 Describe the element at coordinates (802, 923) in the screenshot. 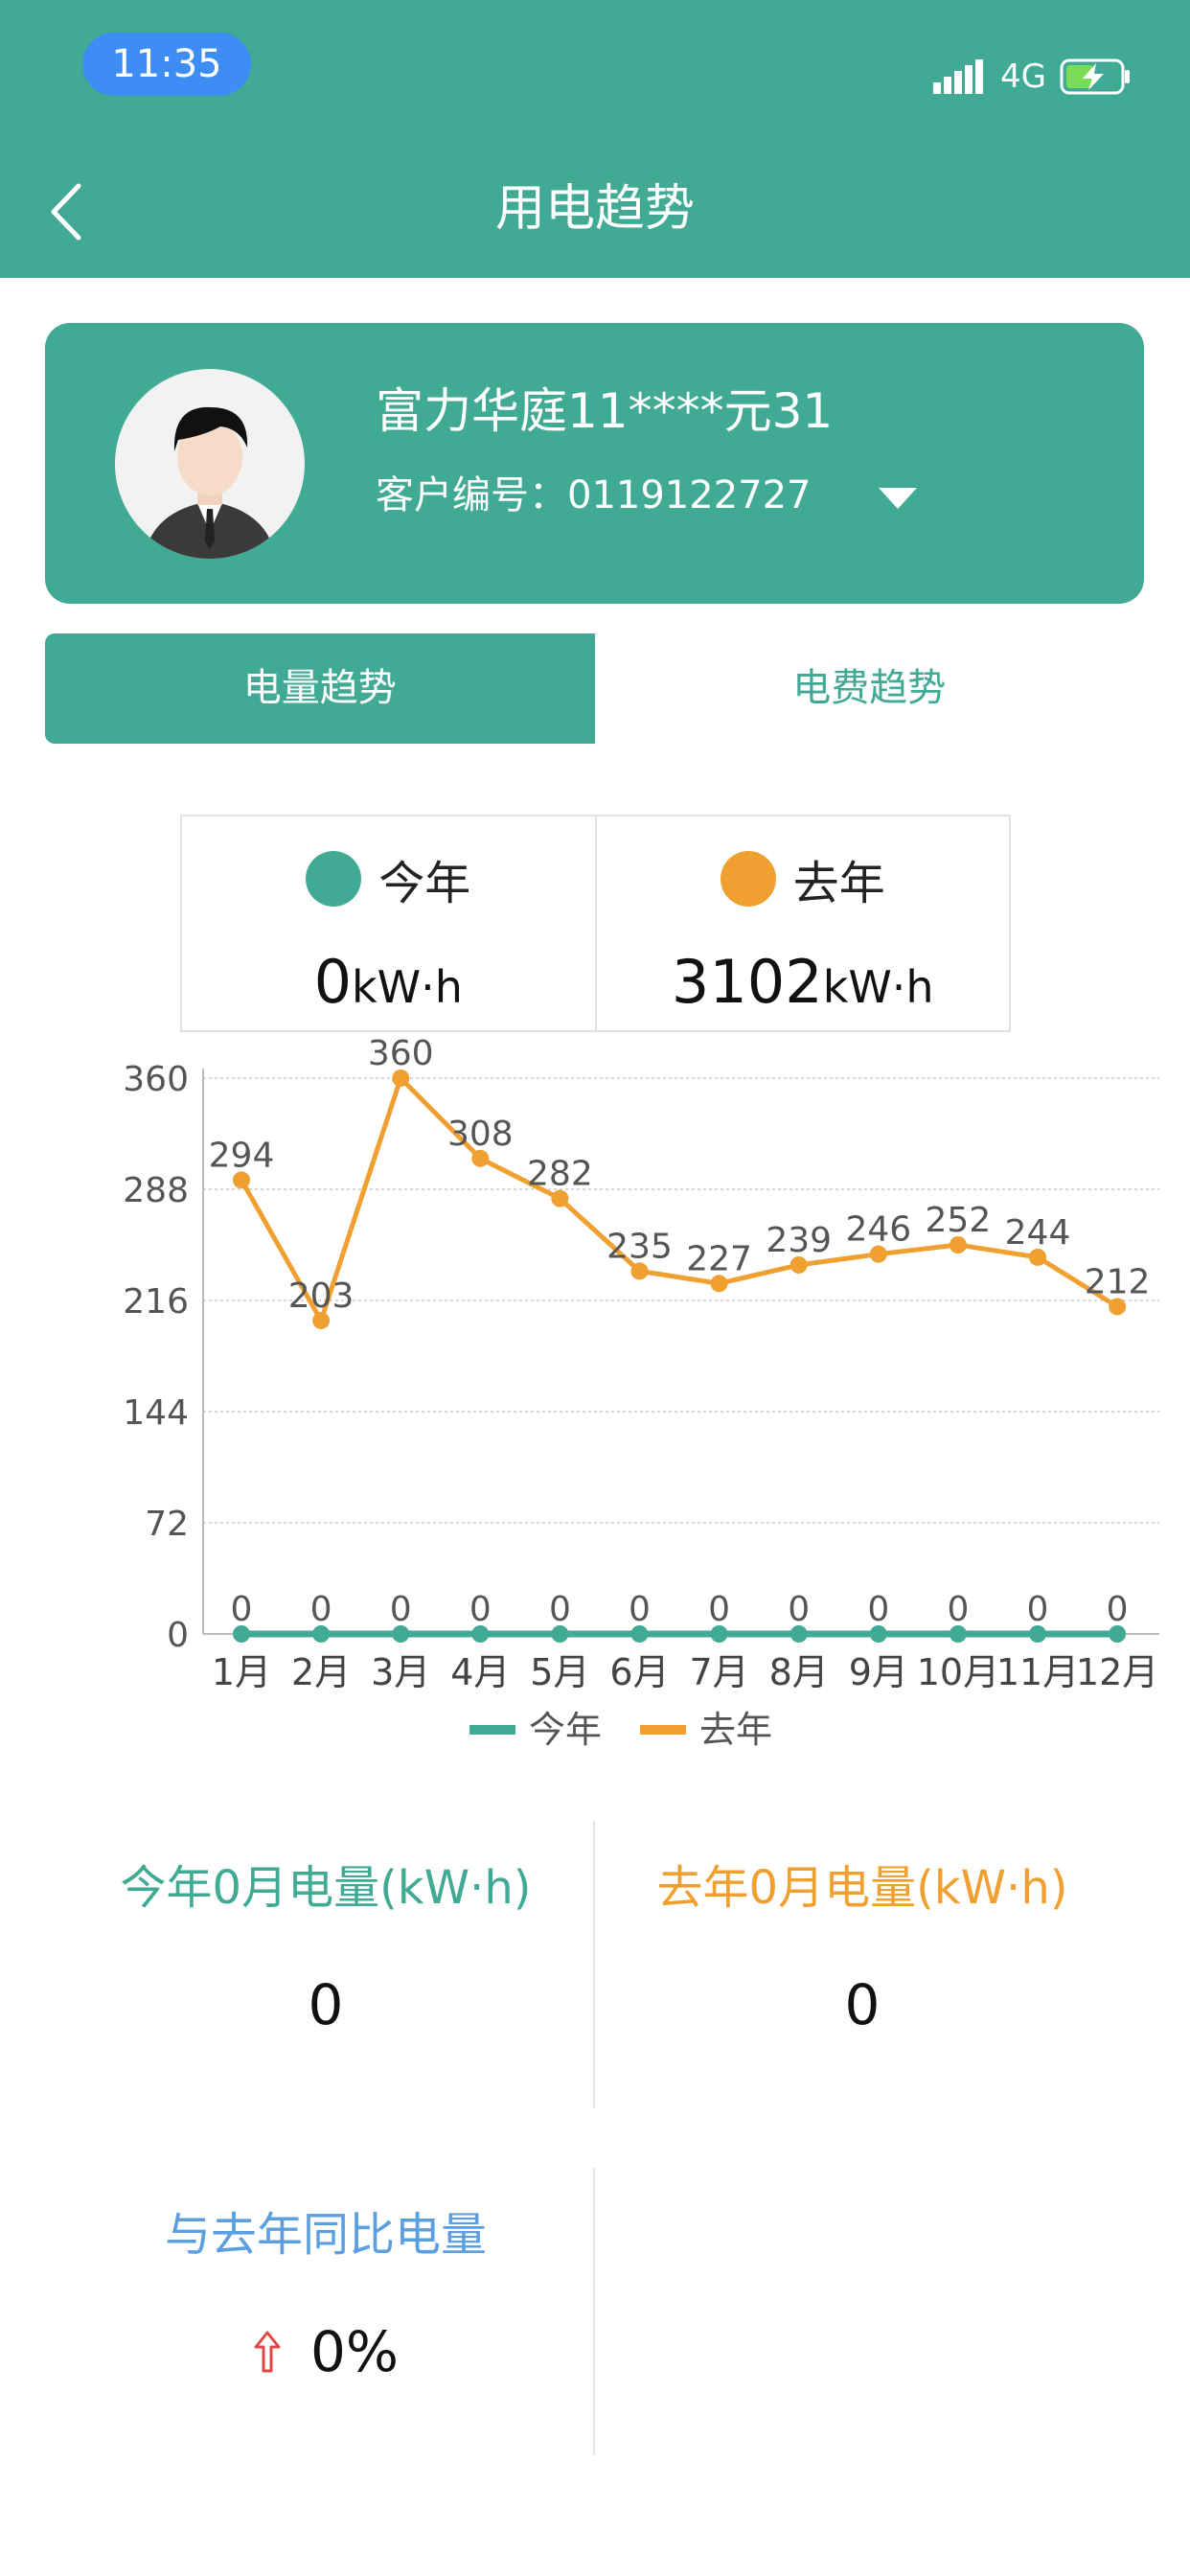

I see `summary-last-year: 去年 3102kW·h` at that location.